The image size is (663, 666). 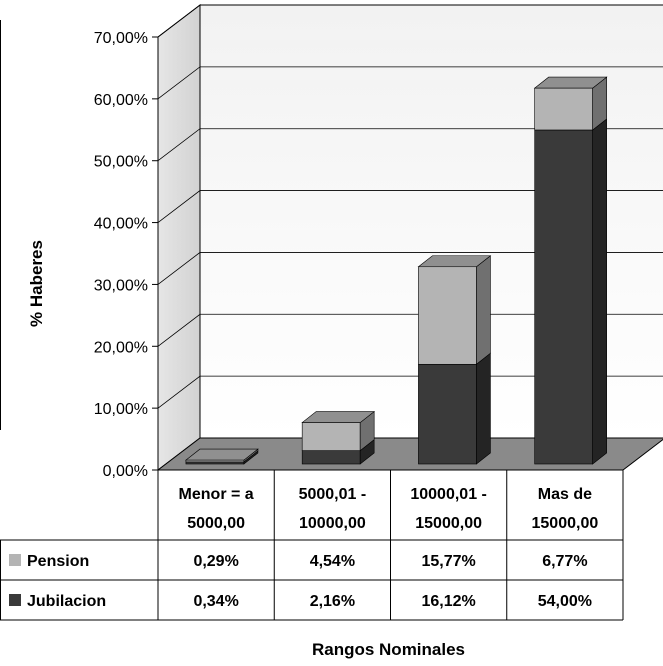 I want to click on y-tick-label: 30,00%, so click(x=121, y=285).